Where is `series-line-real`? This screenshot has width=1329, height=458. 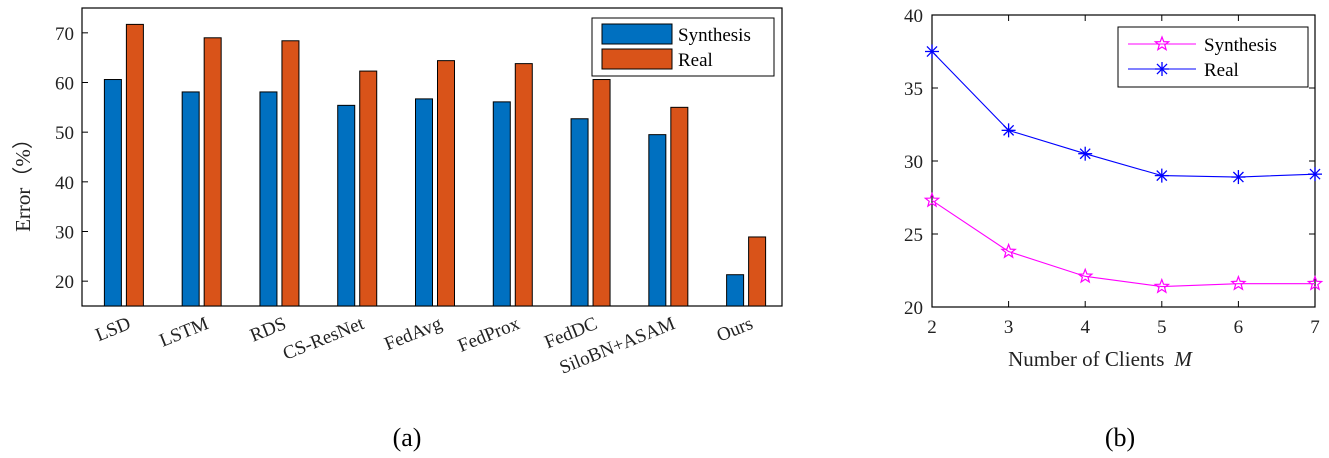
series-line-real is located at coordinates (1123, 114).